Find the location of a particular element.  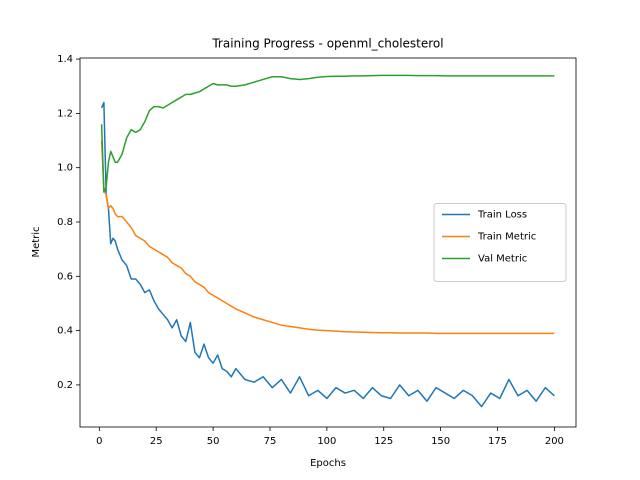

x-tick-label: 100 is located at coordinates (326, 441).